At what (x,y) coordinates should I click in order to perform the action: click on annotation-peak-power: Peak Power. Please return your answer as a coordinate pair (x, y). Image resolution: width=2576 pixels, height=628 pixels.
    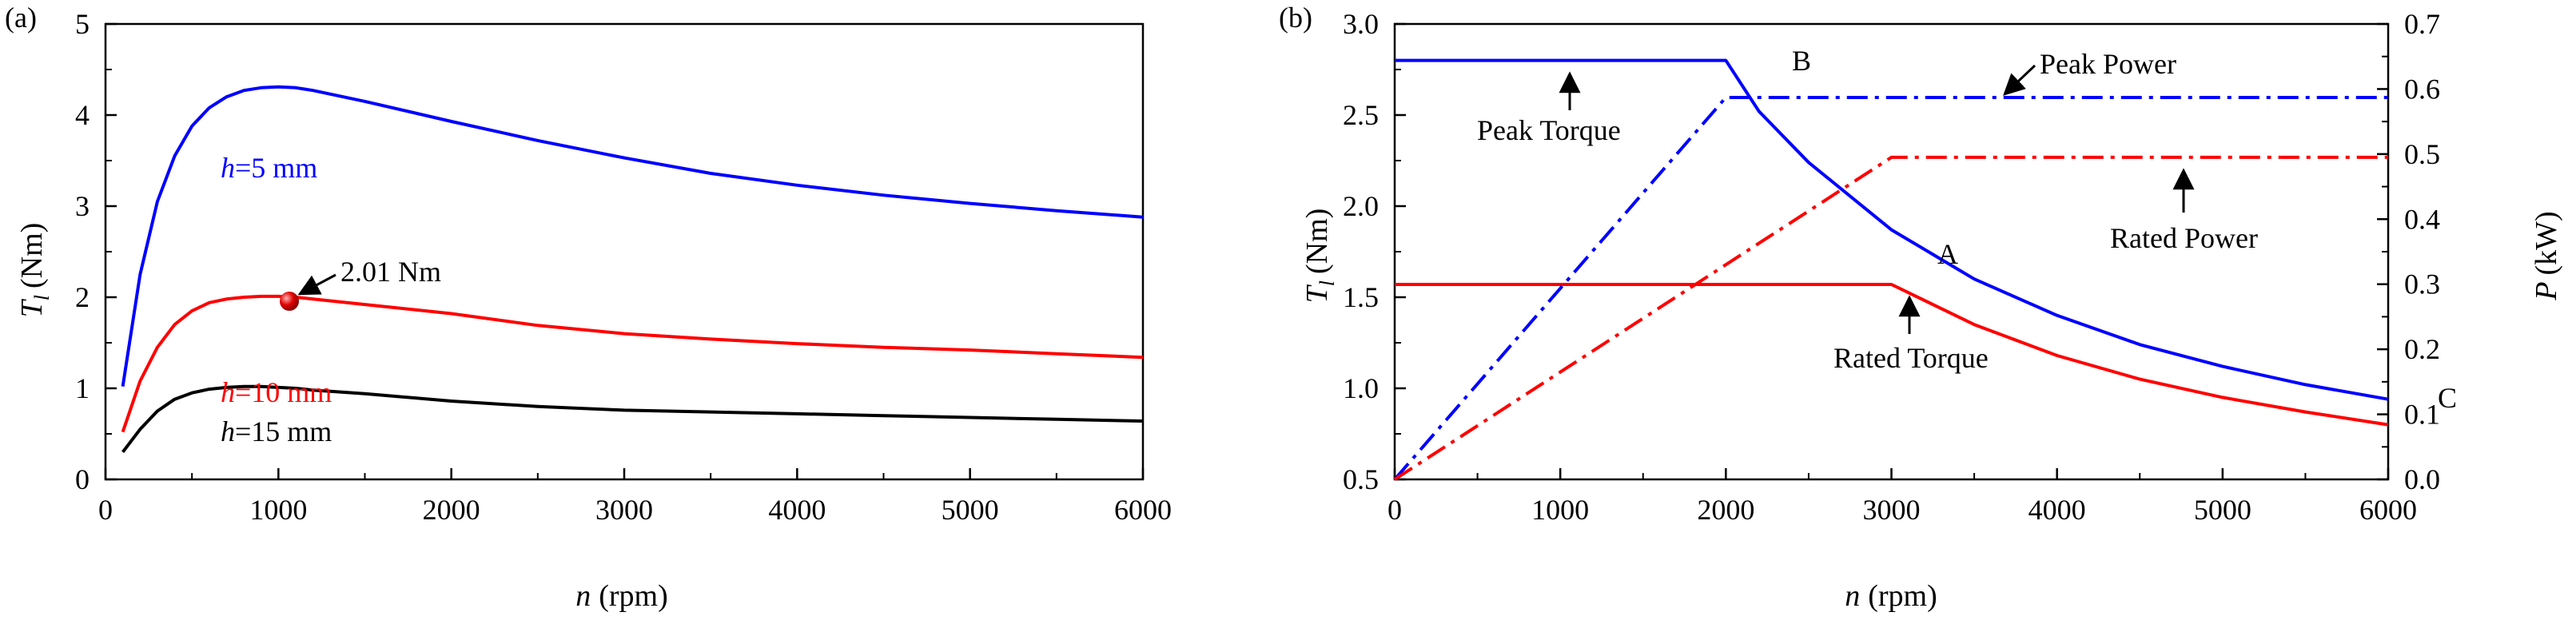
    Looking at the image, I should click on (2108, 64).